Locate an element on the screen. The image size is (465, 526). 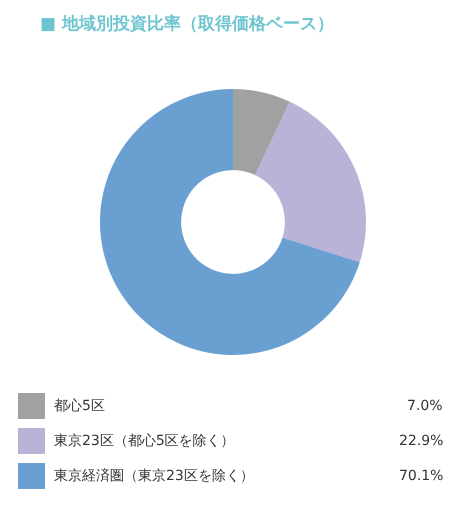
chart-title: ■ 地域別投資比率（取得価格ベース） is located at coordinates (187, 24).